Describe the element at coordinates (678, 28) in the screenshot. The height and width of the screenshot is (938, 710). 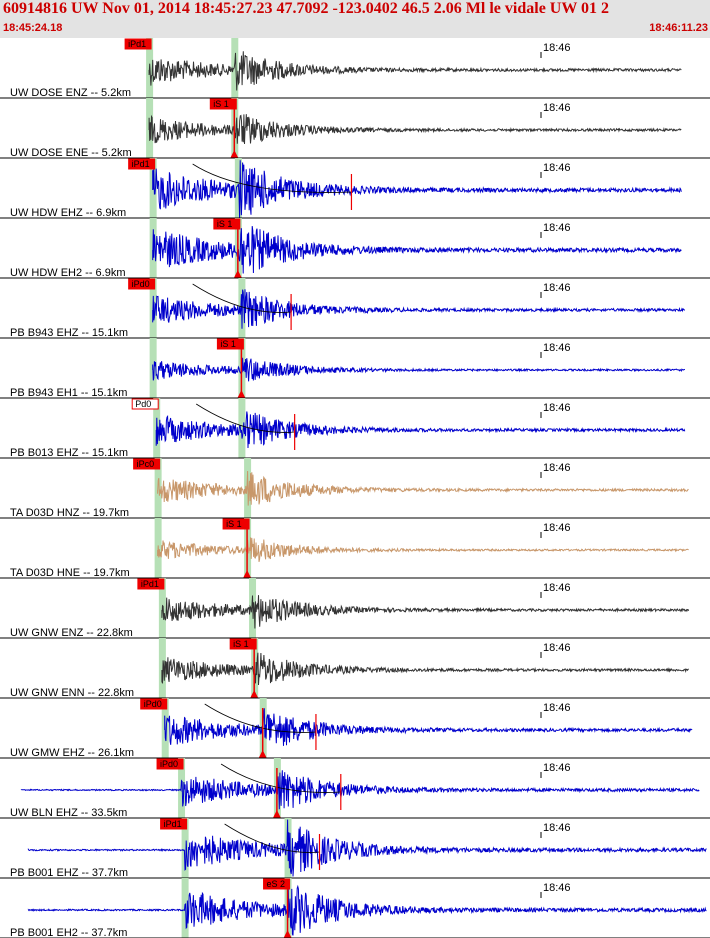
I see `end-time: 18:46:11.23` at that location.